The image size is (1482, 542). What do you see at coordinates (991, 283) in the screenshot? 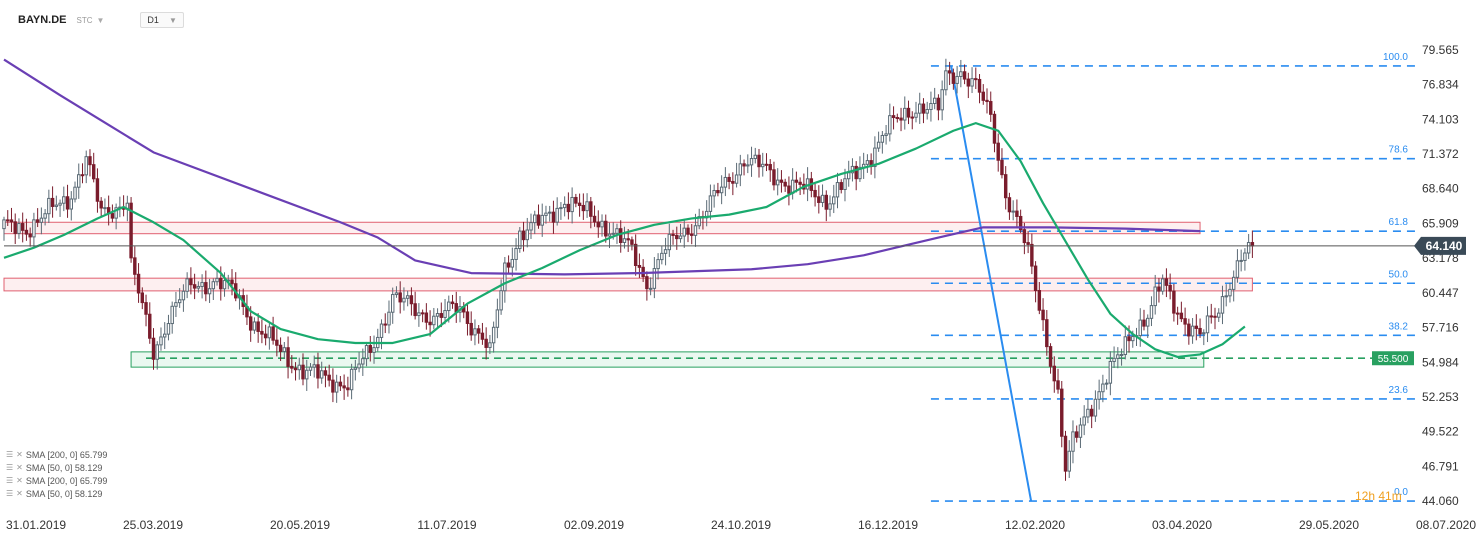
I see `fib-trend-line` at bounding box center [991, 283].